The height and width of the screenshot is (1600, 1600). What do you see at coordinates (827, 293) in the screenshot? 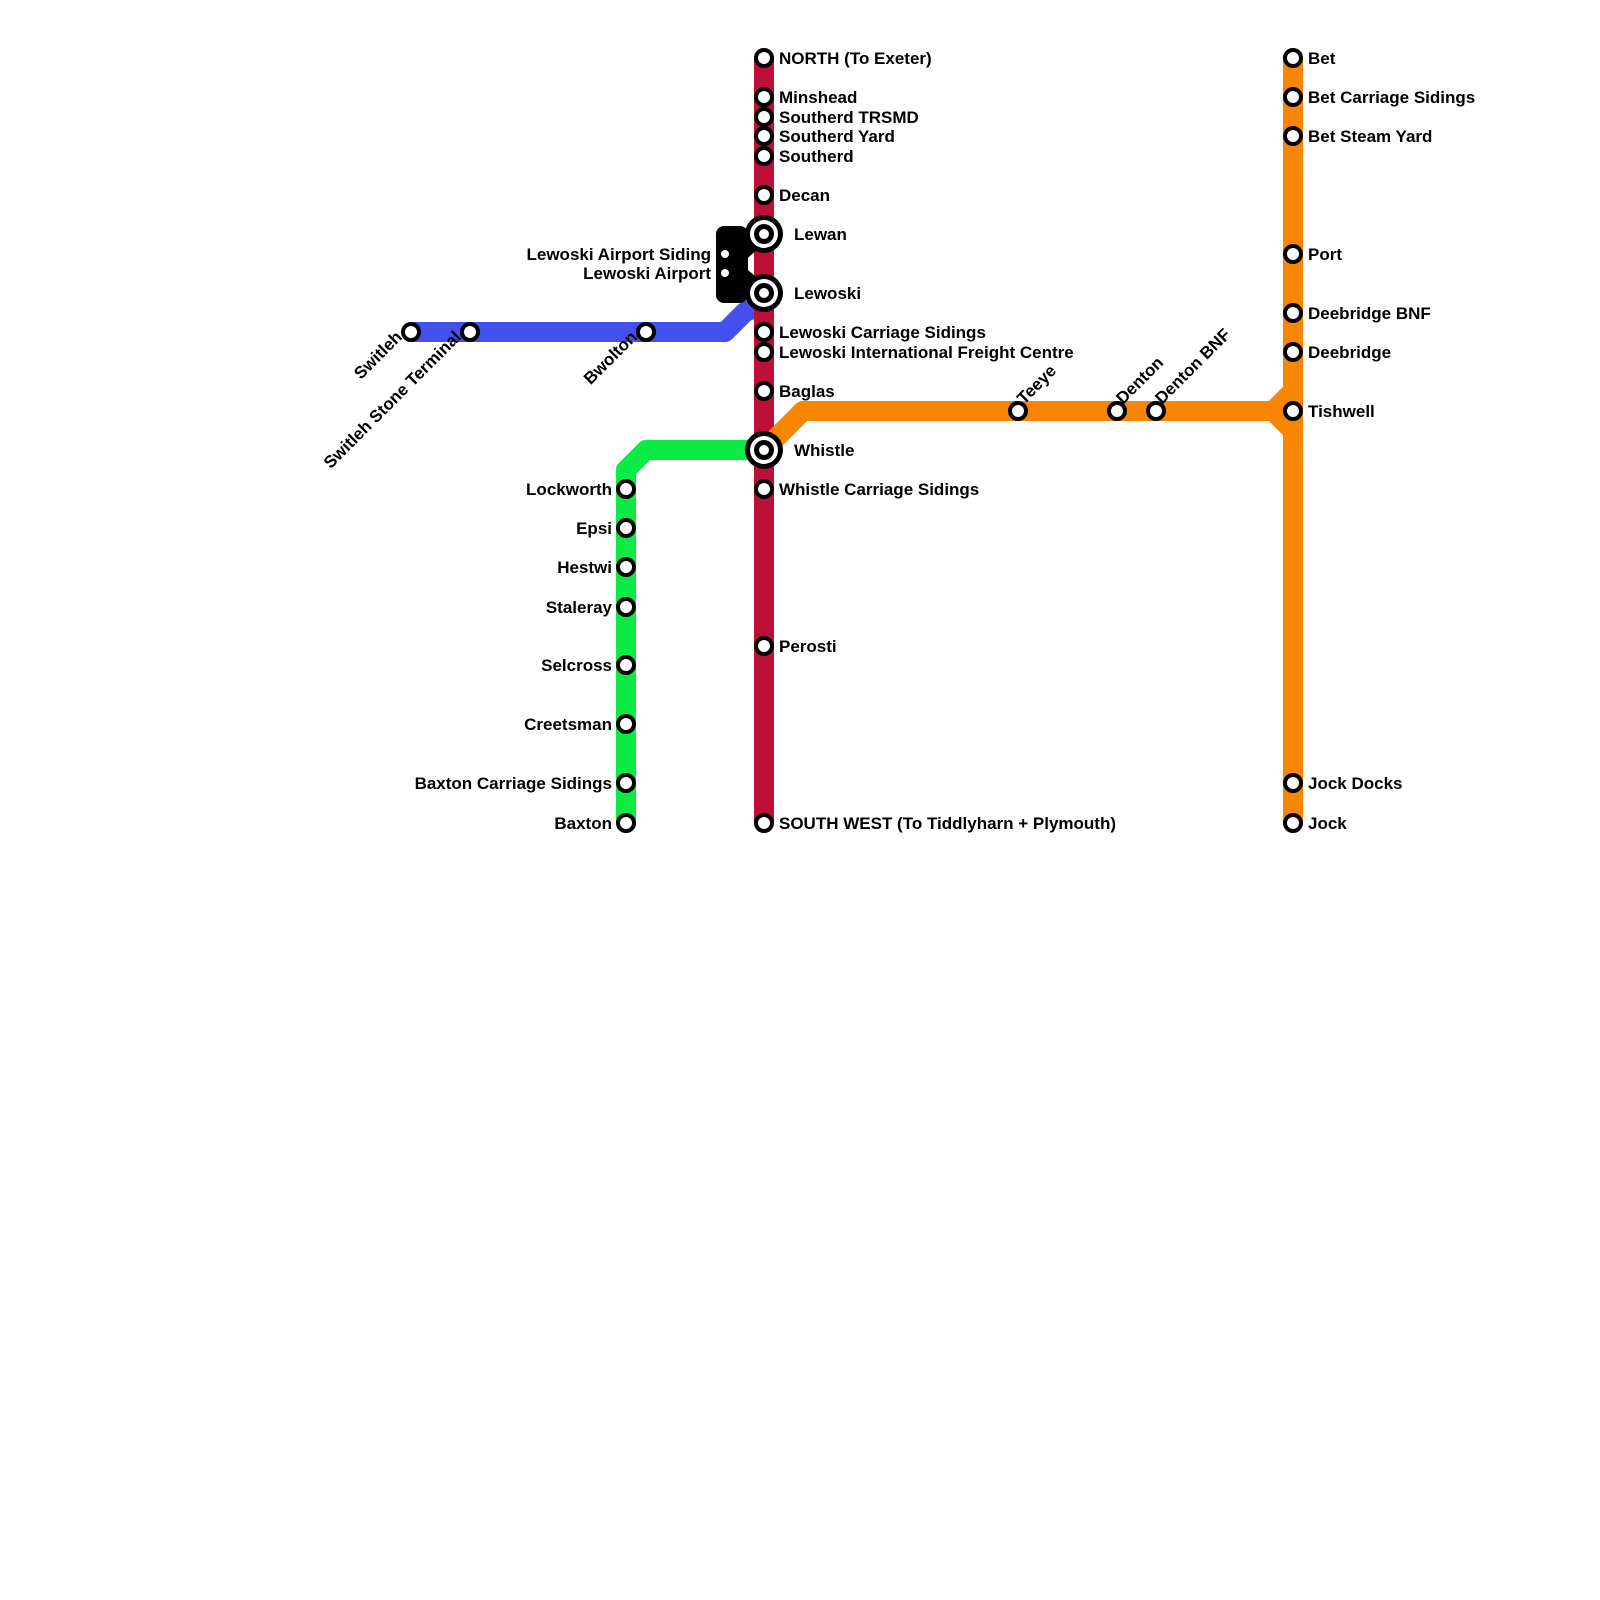
I see `station-label: Lewoski` at bounding box center [827, 293].